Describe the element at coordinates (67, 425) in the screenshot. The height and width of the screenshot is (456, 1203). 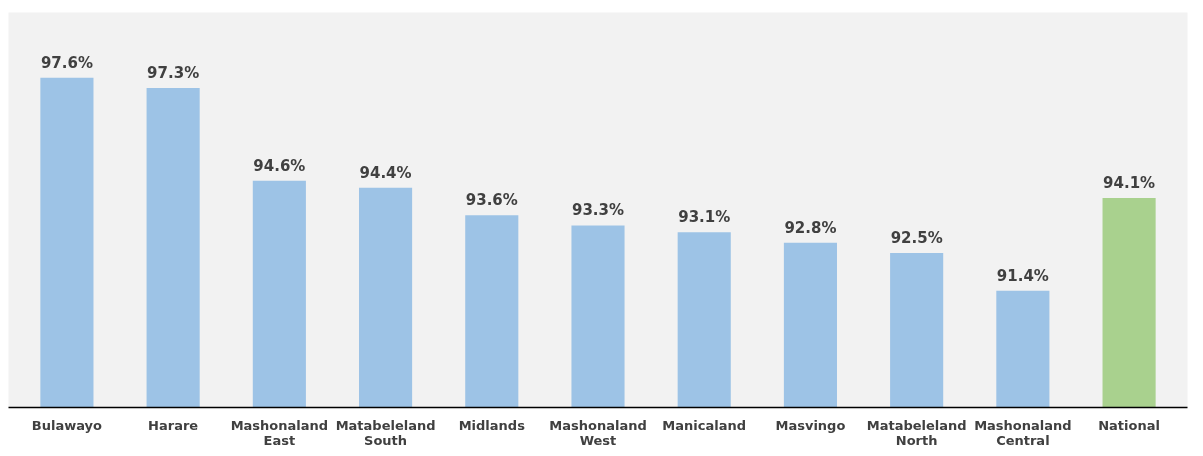
I see `x-tick-label: Bulawayo` at that location.